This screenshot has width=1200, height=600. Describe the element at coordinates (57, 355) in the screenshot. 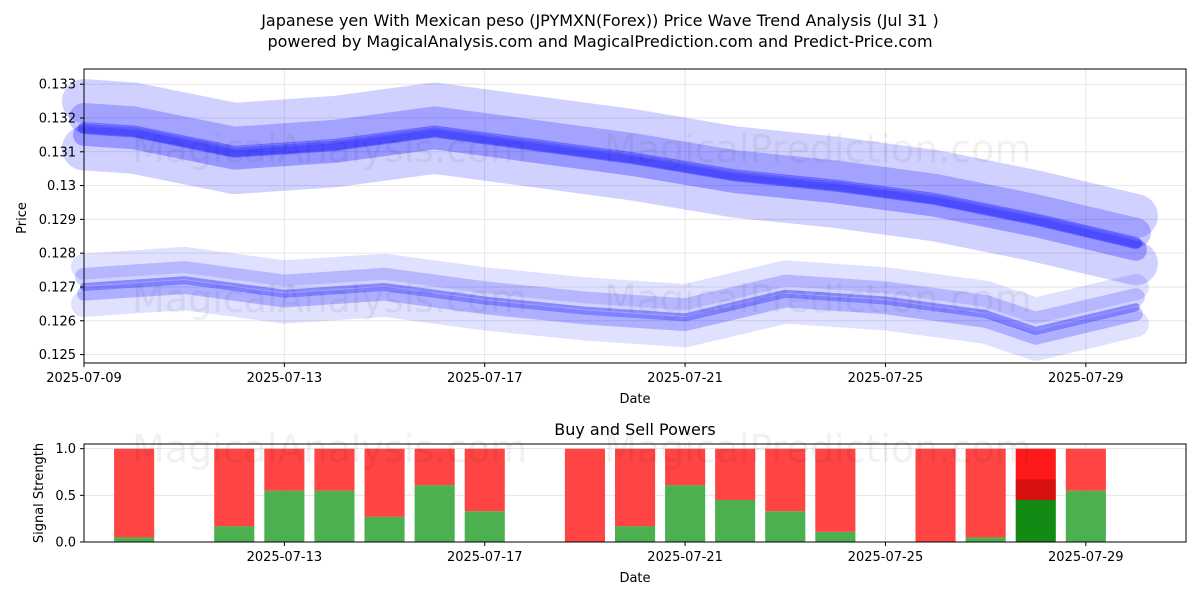

I see `price-y-tick-label: 0.125` at that location.